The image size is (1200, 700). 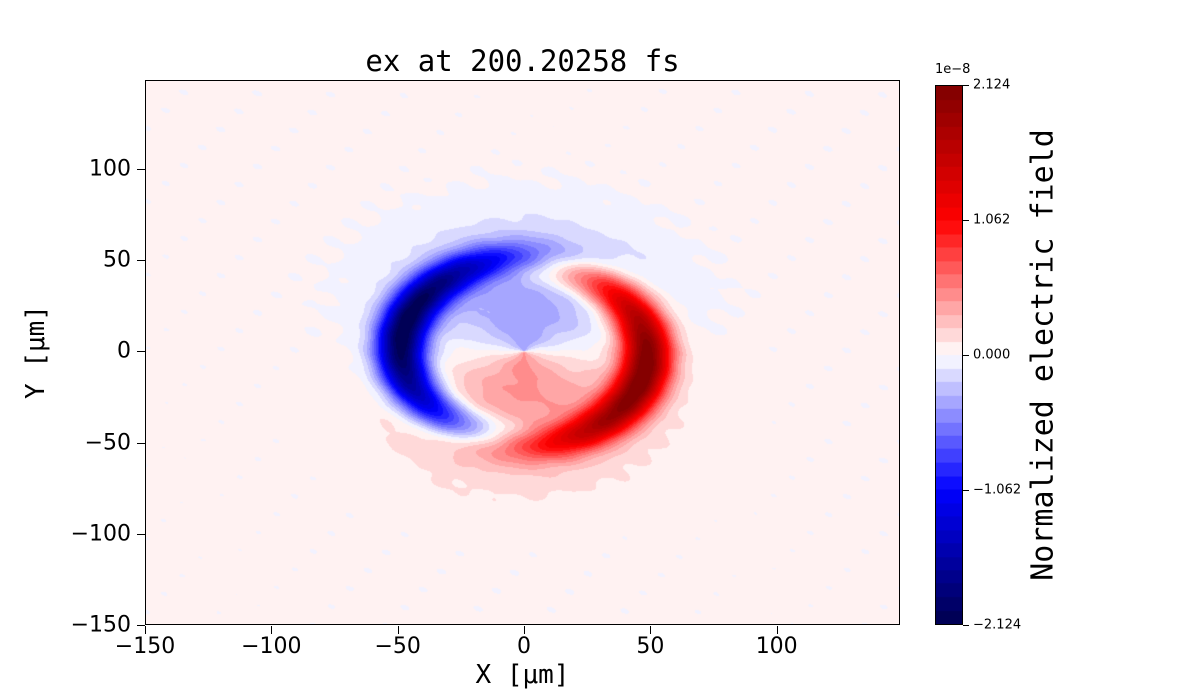 I want to click on y-tick-label: −100, so click(x=100, y=534).